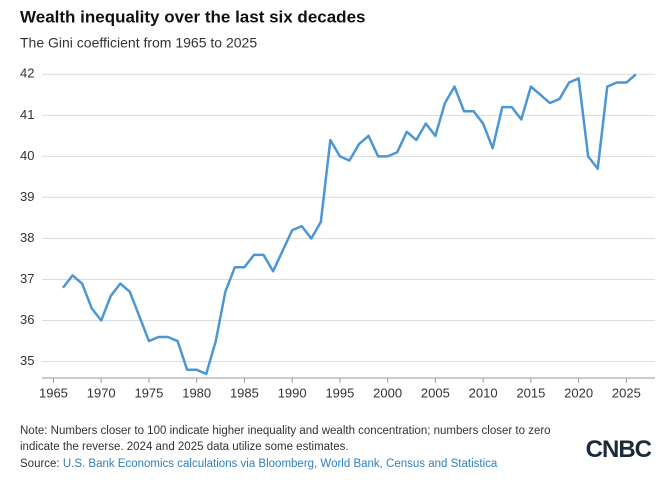 Image resolution: width=669 pixels, height=480 pixels. What do you see at coordinates (292, 392) in the screenshot?
I see `x-tick-label: 1990` at bounding box center [292, 392].